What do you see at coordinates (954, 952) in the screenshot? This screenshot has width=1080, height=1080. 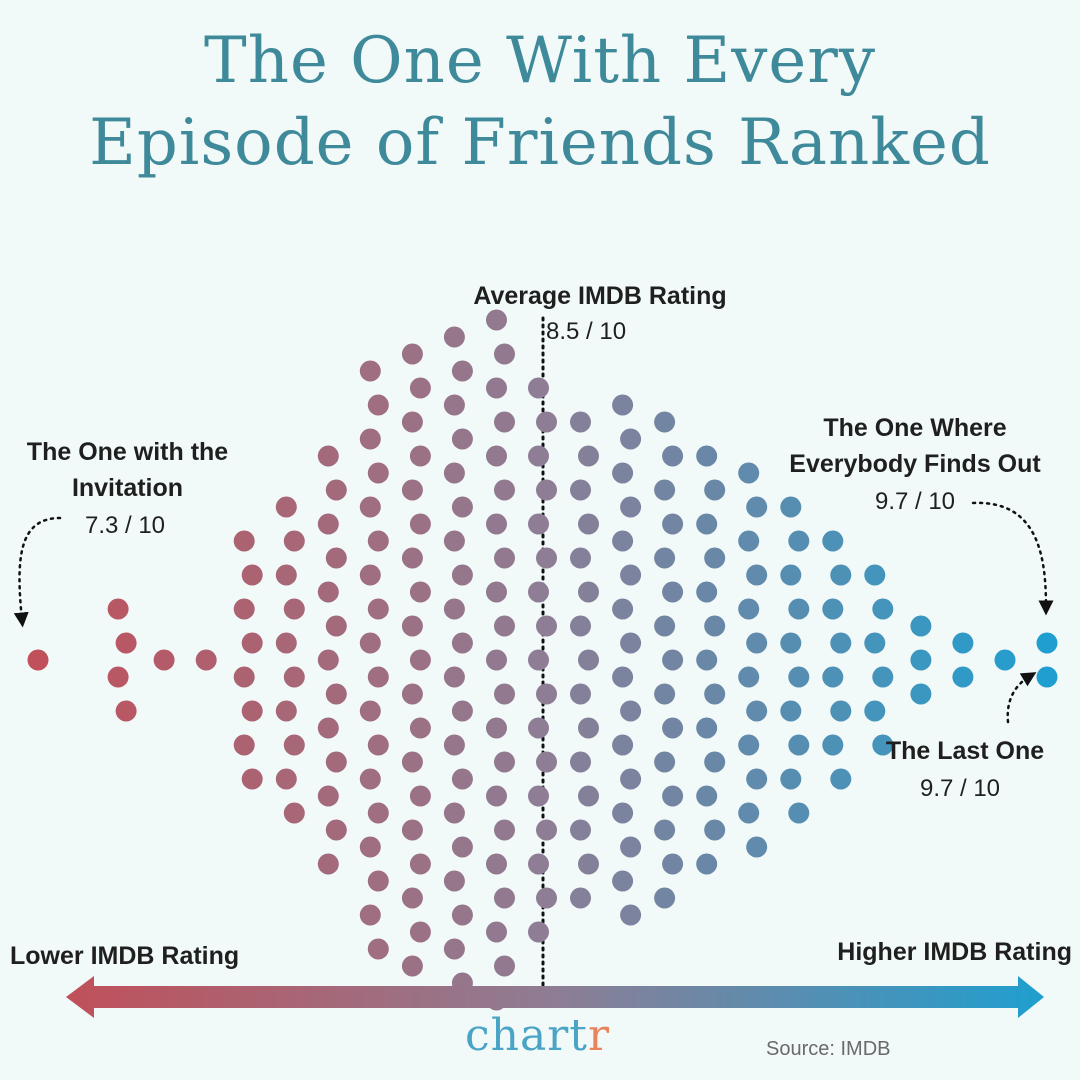 I see `axis-high-label: Higher IMDB Rating` at bounding box center [954, 952].